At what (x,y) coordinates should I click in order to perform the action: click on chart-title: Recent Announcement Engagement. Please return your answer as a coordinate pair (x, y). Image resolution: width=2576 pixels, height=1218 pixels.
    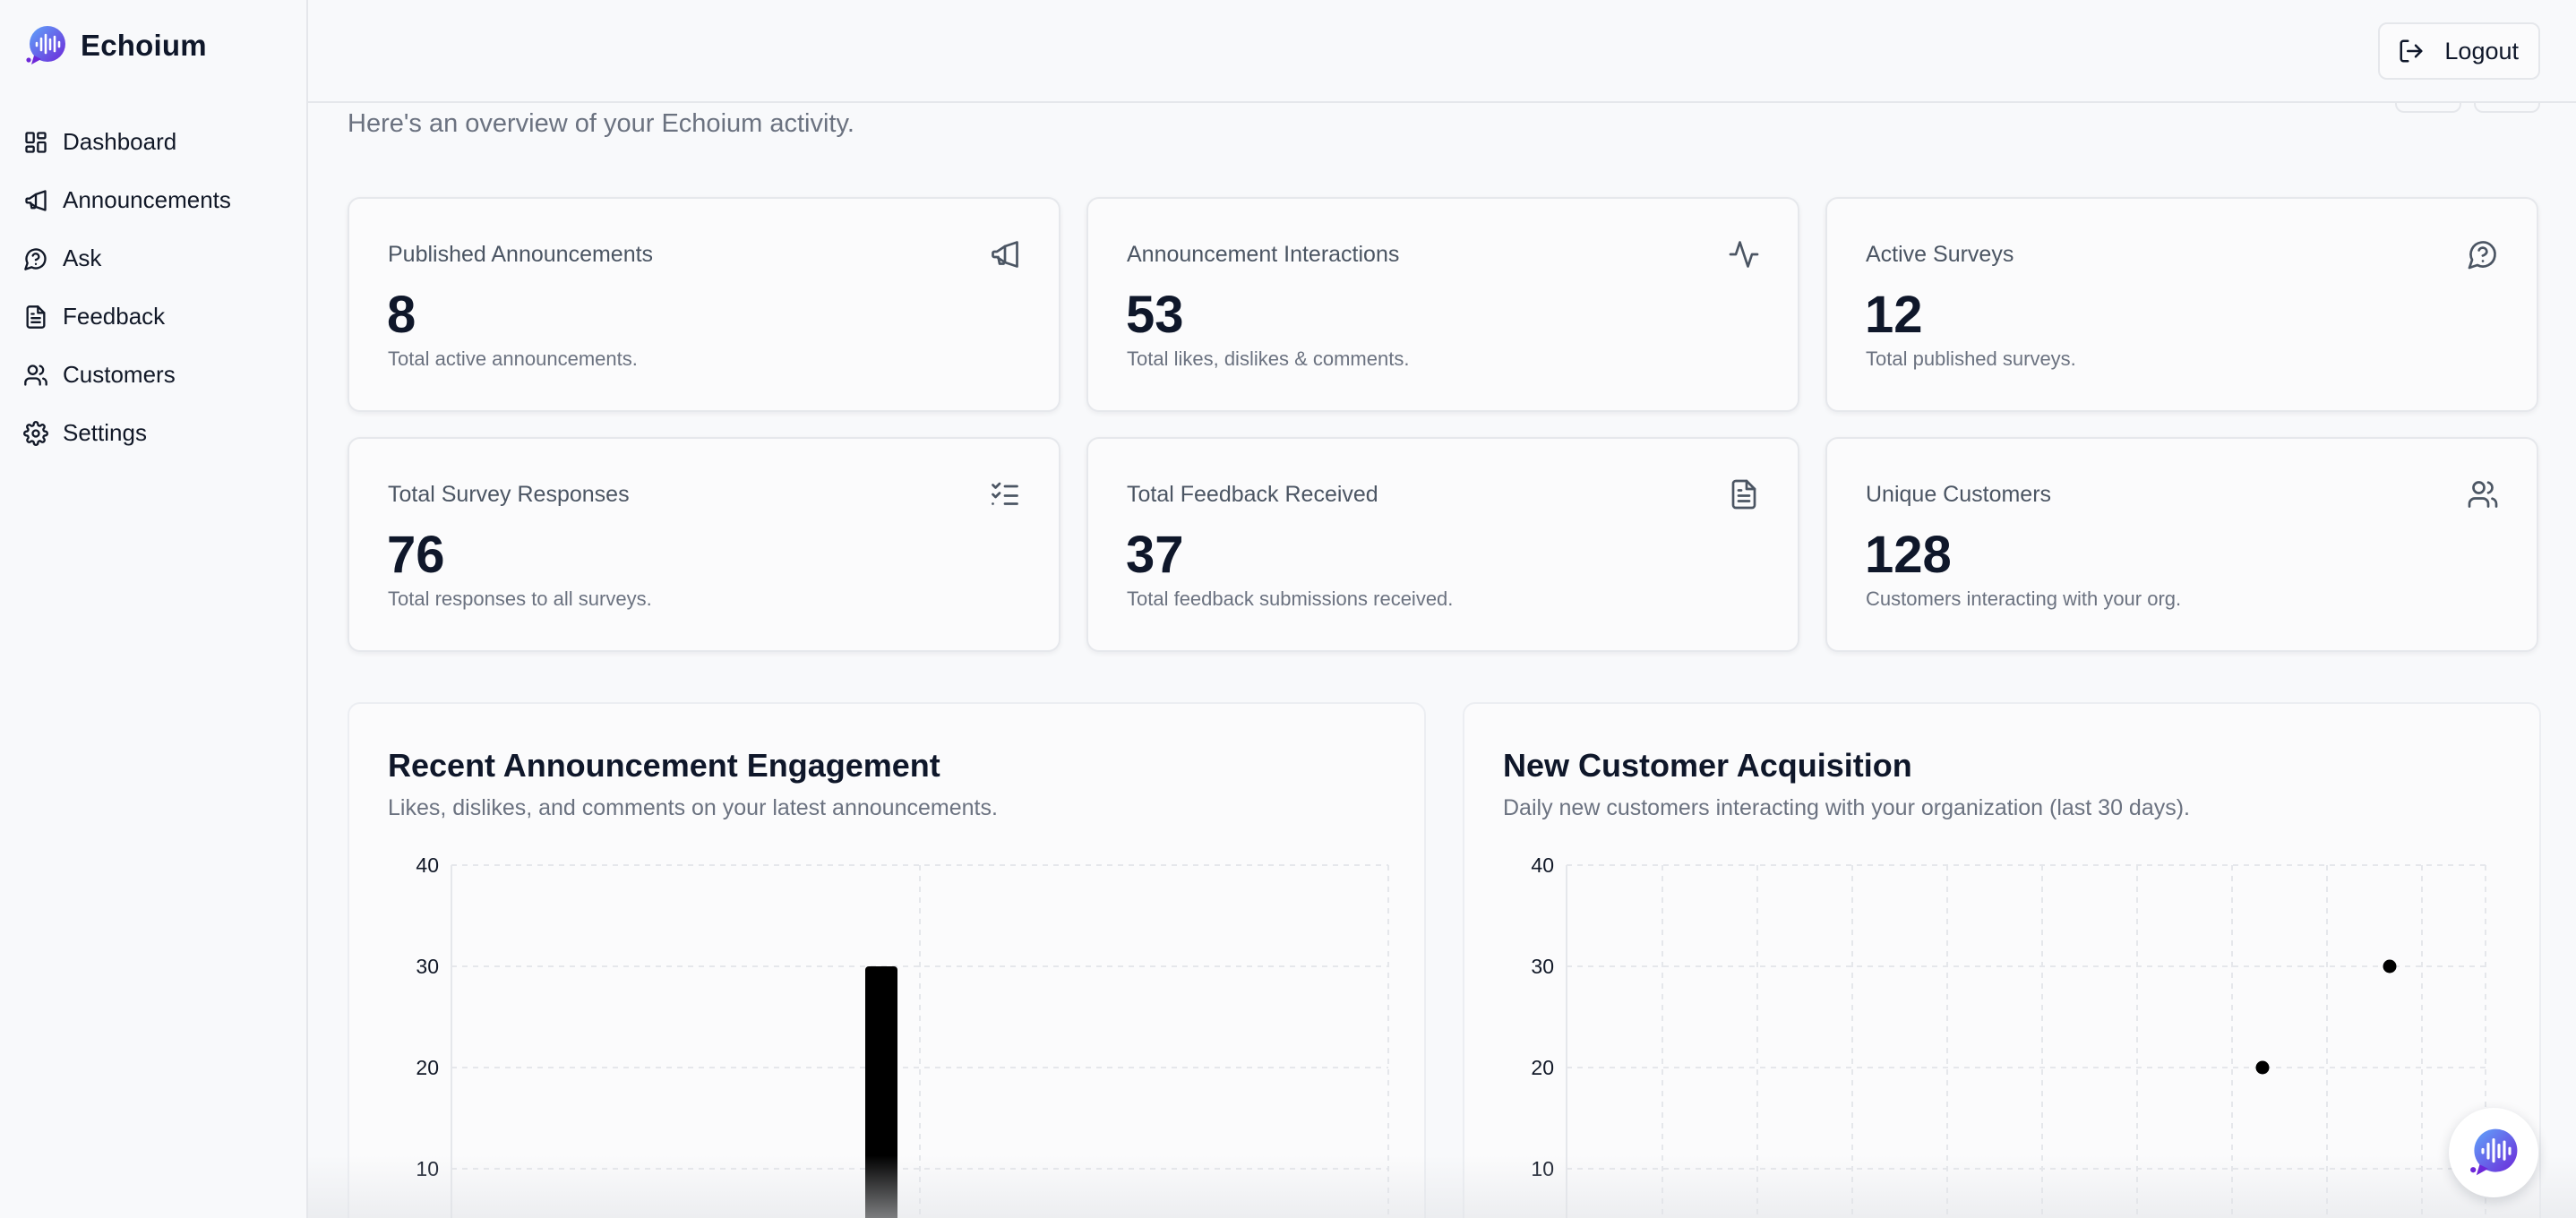
    Looking at the image, I should click on (664, 765).